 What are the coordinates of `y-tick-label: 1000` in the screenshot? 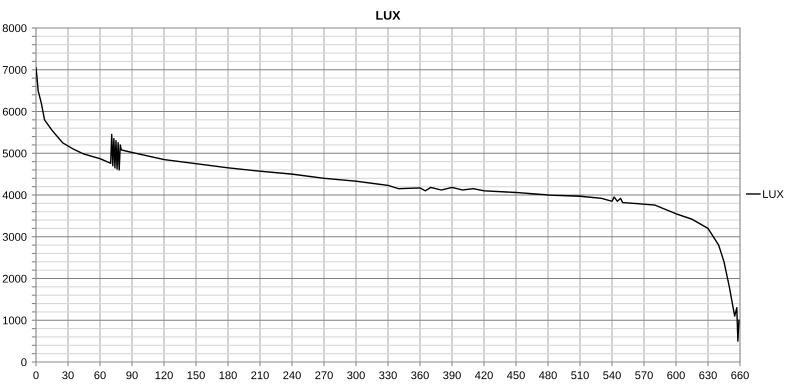 It's located at (15, 320).